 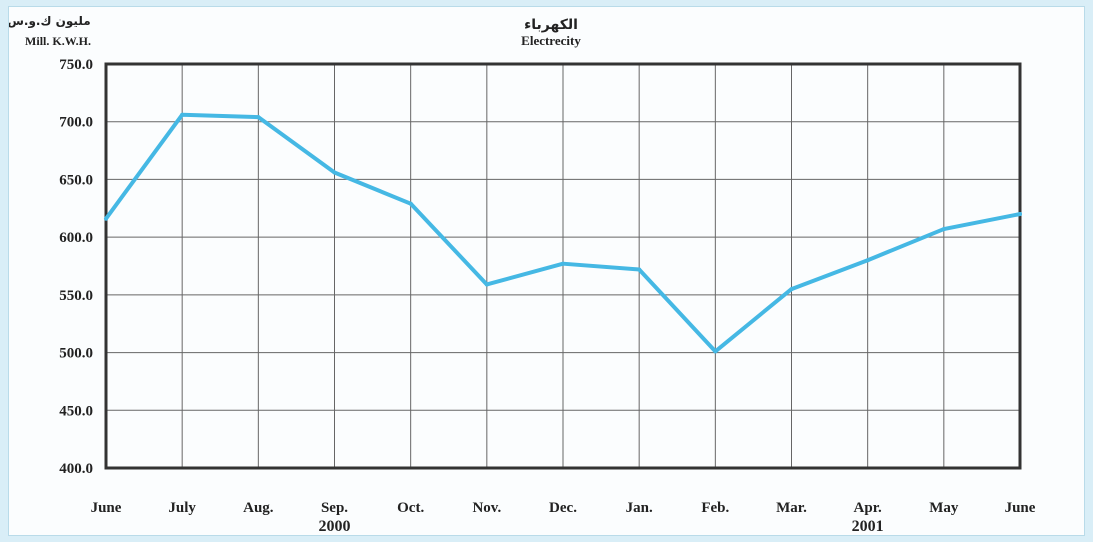 I want to click on y-tick-label: 500.0, so click(x=76, y=354).